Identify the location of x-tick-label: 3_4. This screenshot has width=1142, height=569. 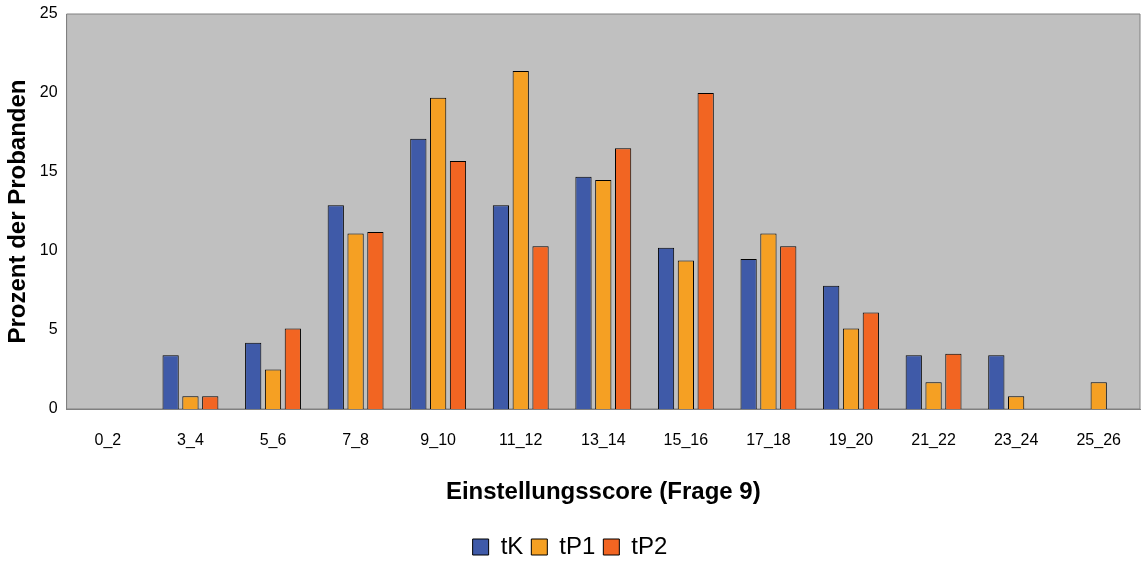
(190, 440).